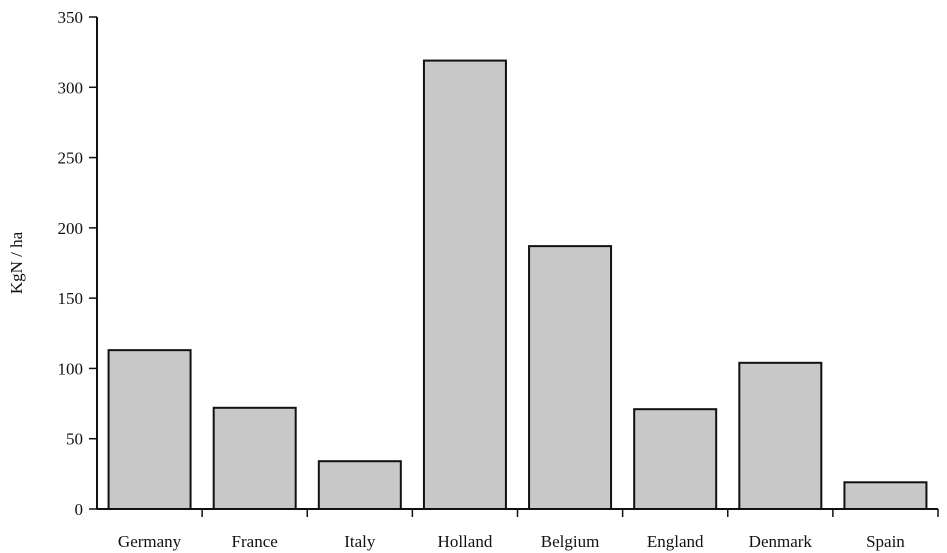 The image size is (947, 553). I want to click on bar-holland, so click(464, 284).